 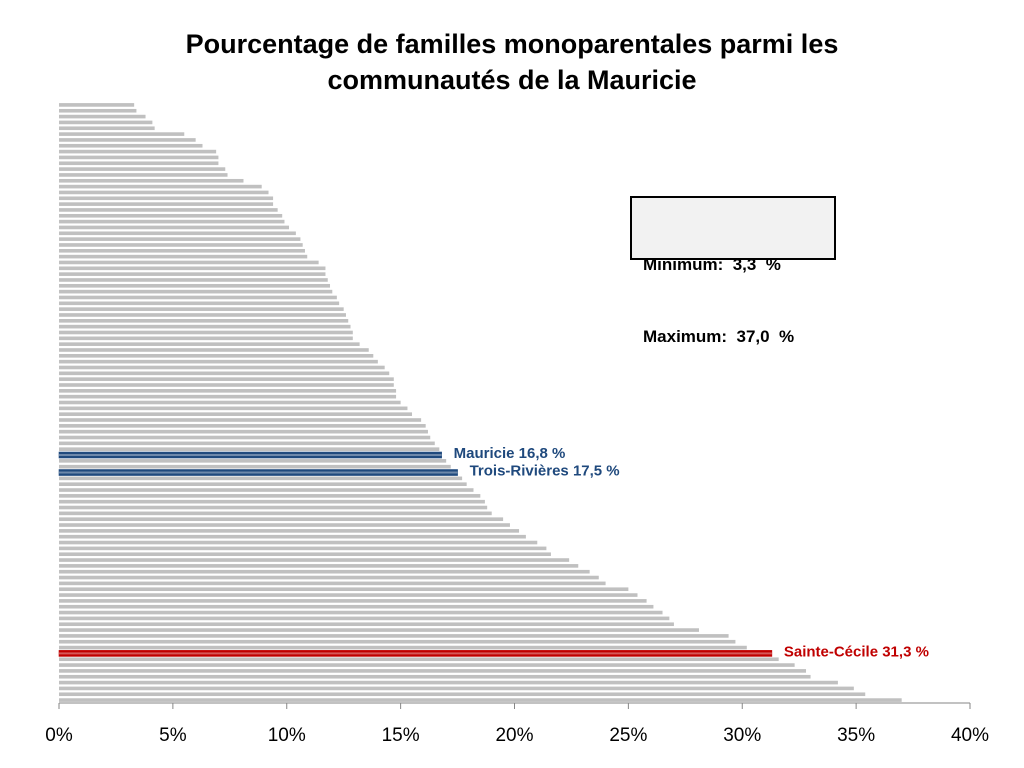 What do you see at coordinates (510, 453) in the screenshot?
I see `highlight-label: Mauricie 16,8 %` at bounding box center [510, 453].